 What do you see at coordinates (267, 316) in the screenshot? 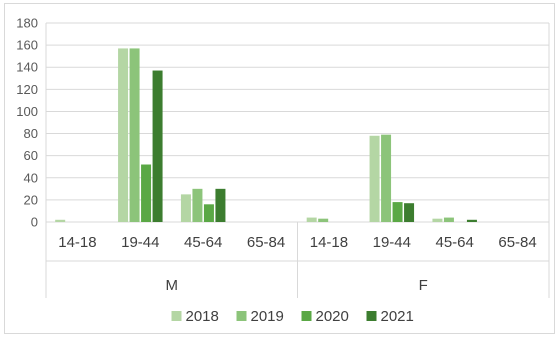
I see `legend-label: 2019` at bounding box center [267, 316].